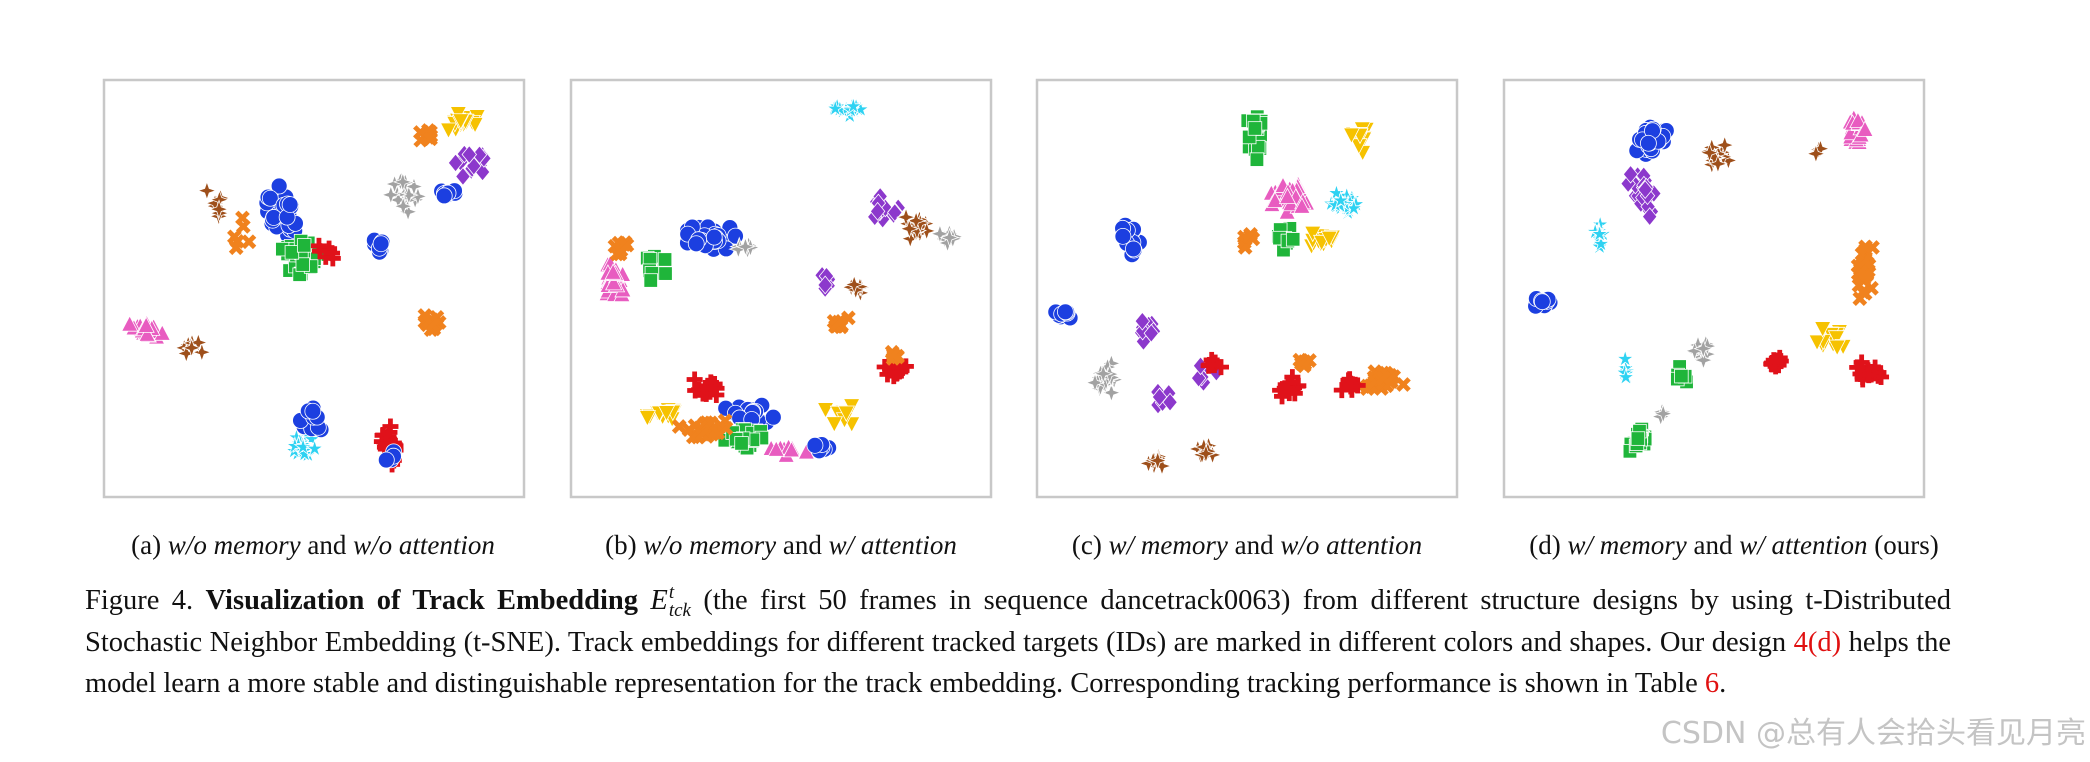  I want to click on subcaption: (b) w/o memory and w/ attention, so click(781, 545).